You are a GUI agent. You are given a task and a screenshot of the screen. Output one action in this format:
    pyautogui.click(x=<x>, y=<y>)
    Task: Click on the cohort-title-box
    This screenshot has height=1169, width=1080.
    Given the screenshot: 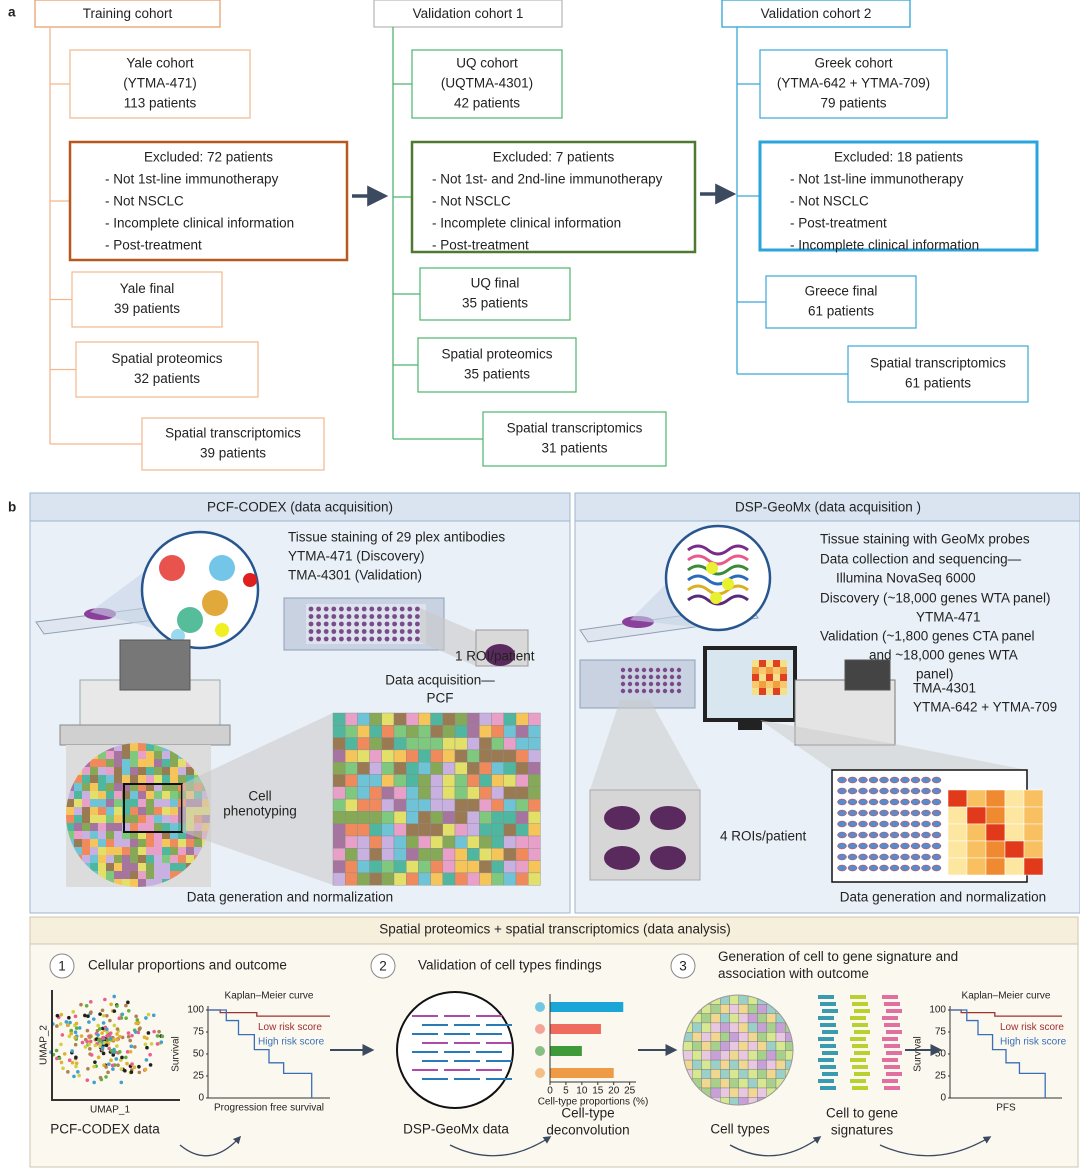 What is the action you would take?
    pyautogui.click(x=127, y=14)
    